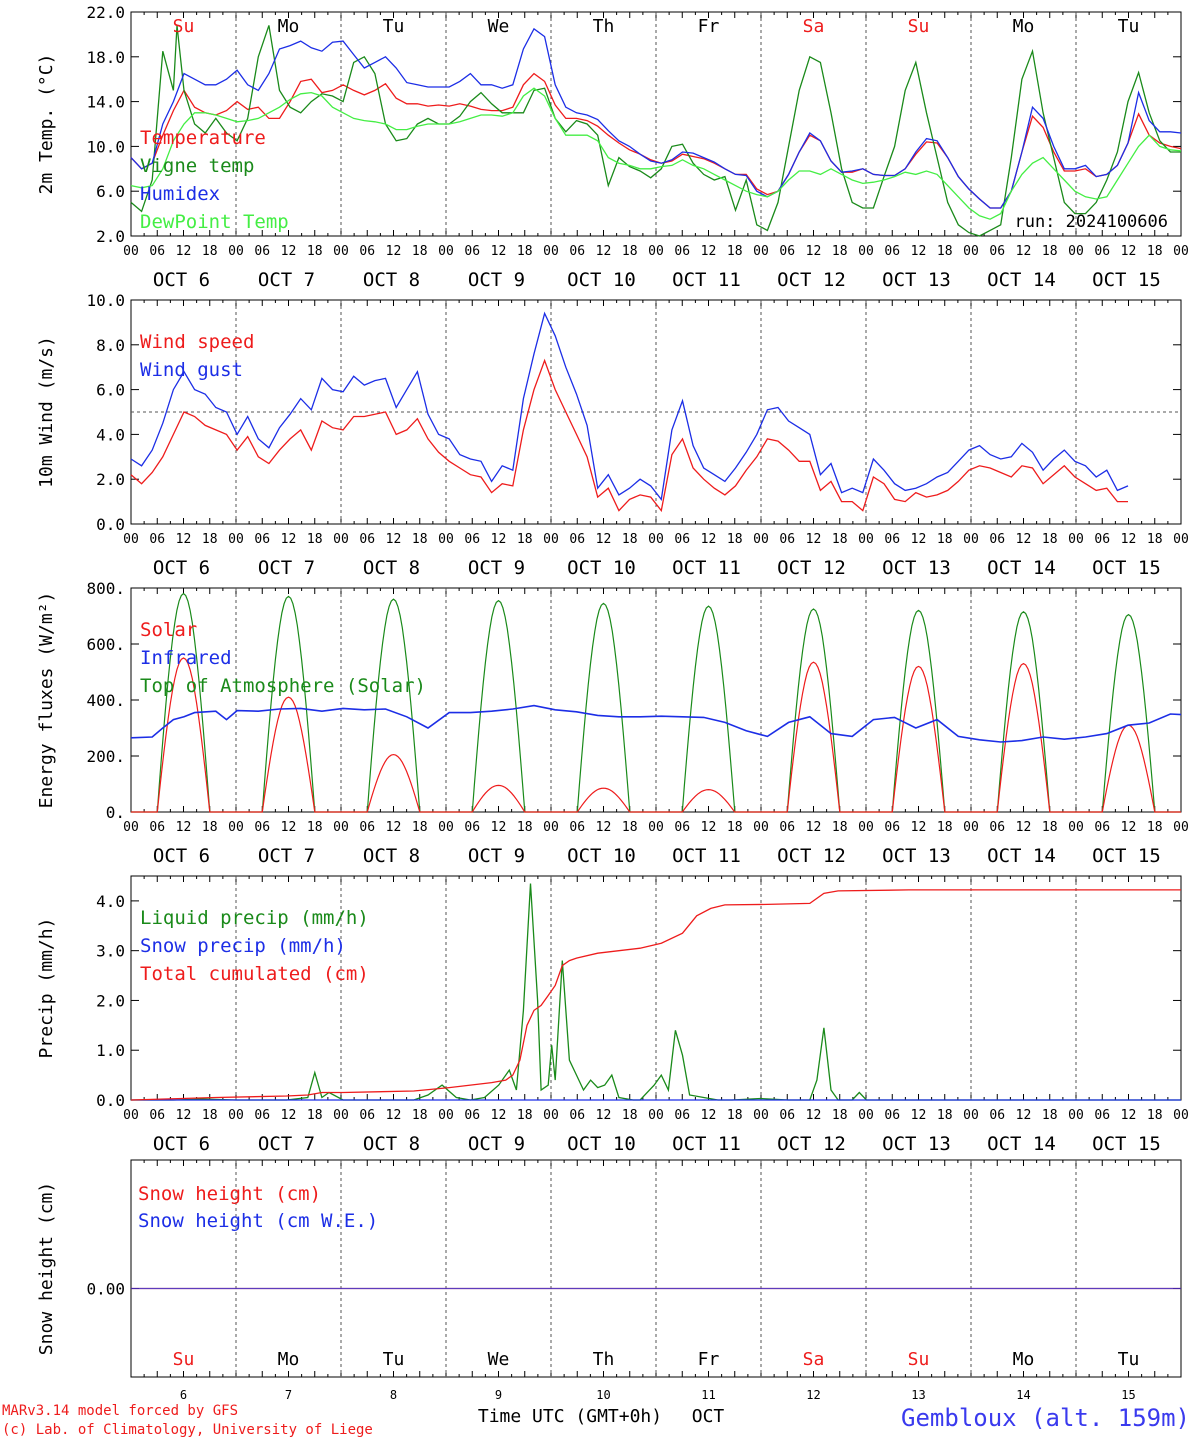  What do you see at coordinates (110, 434) in the screenshot?
I see `y-tick-label: 4.0` at bounding box center [110, 434].